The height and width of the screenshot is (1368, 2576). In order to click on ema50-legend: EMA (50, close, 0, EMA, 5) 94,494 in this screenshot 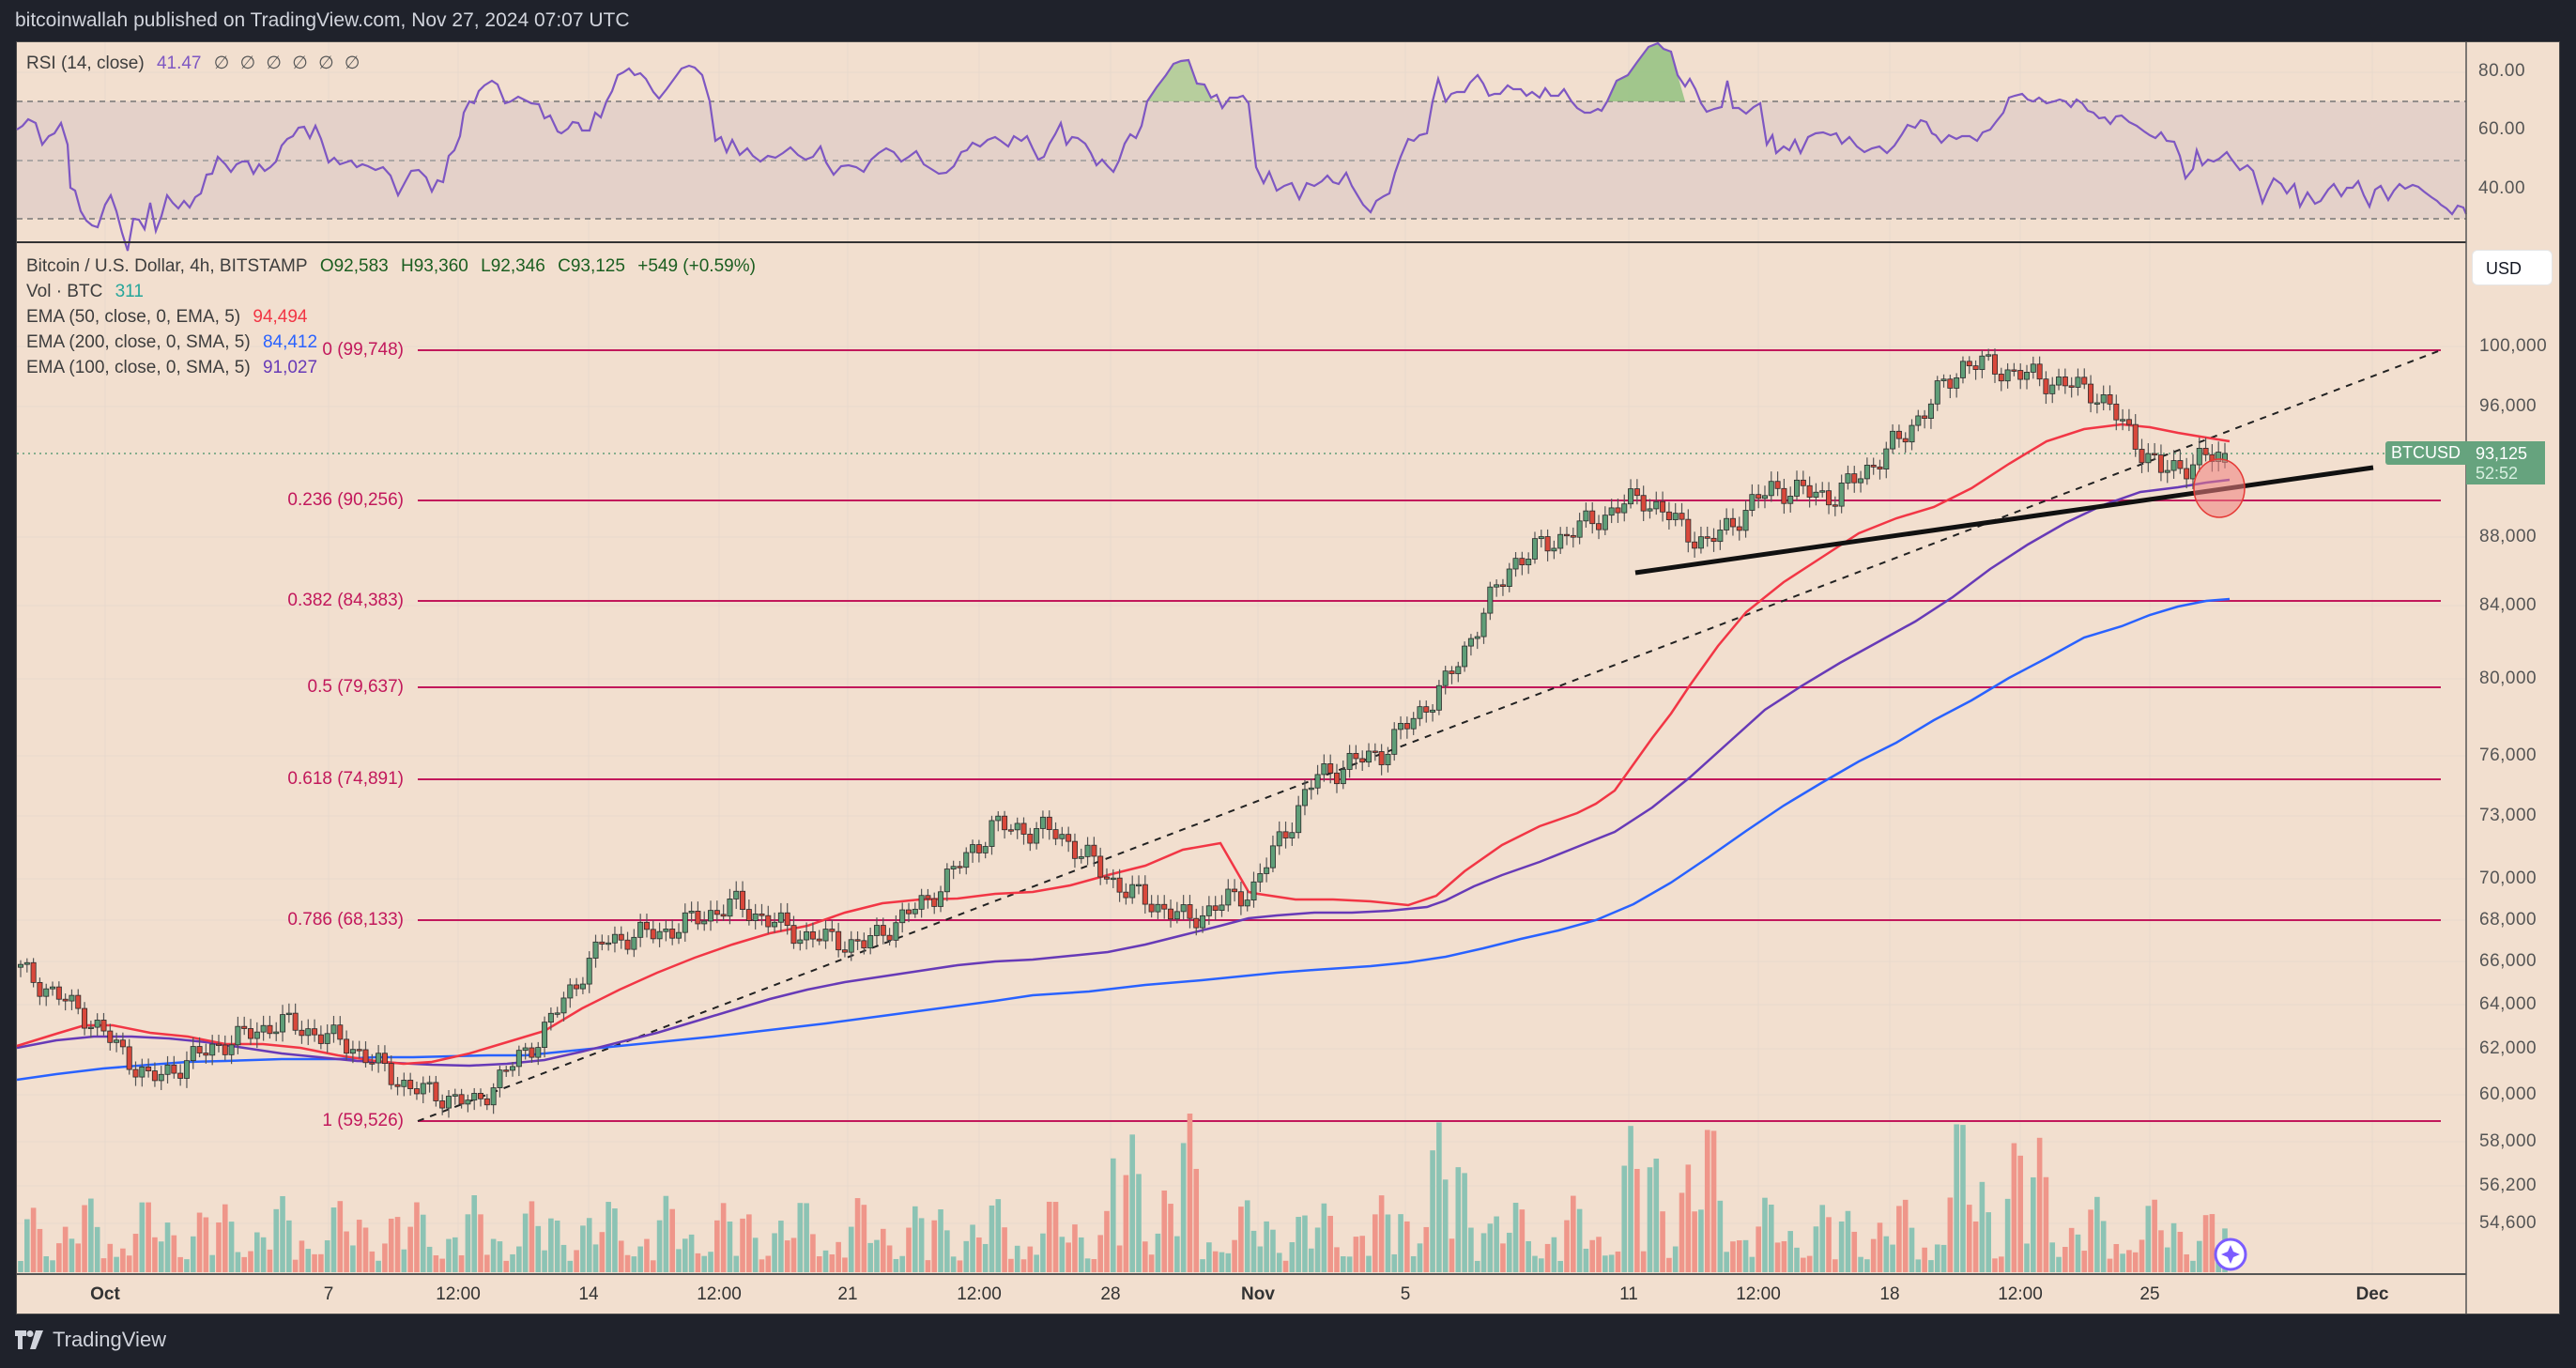, I will do `click(171, 317)`.